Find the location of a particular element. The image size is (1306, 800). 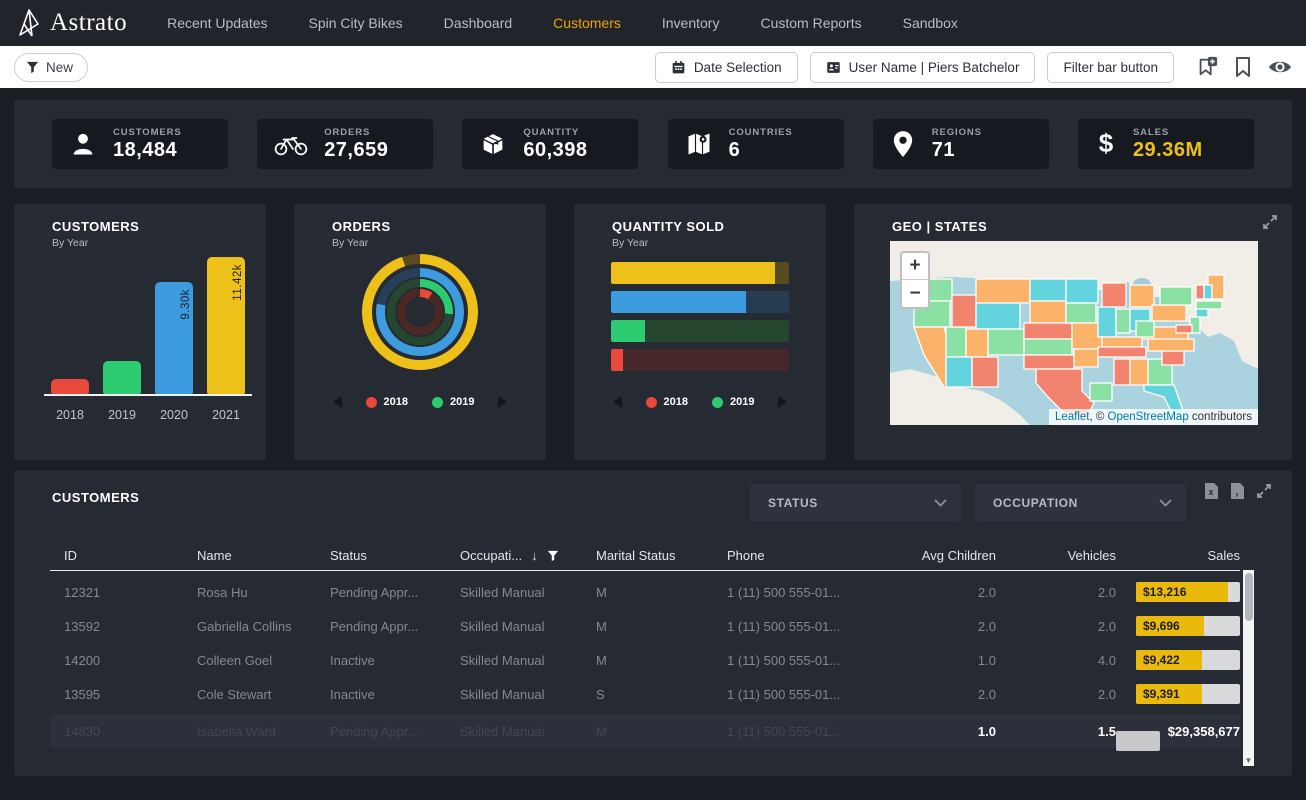

kpi-value: 27,659 is located at coordinates (356, 149).